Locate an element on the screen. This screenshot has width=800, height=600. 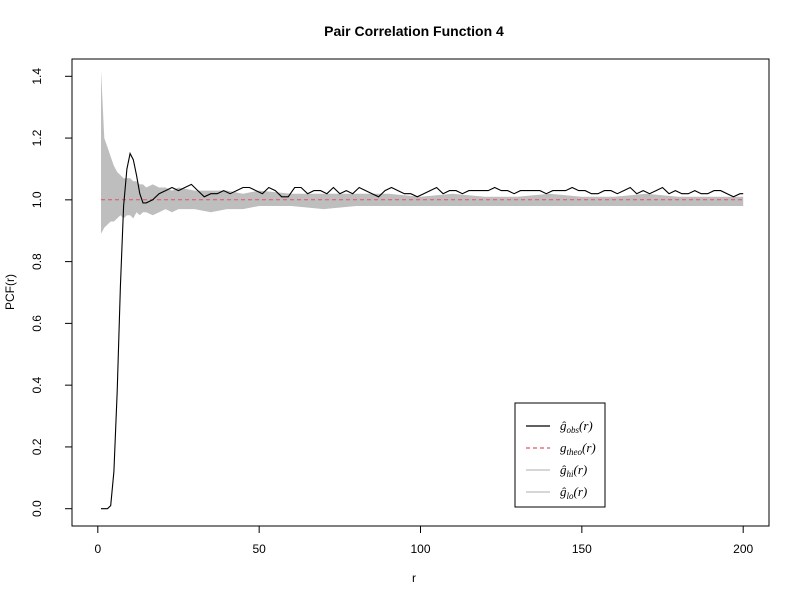
x-axis: 0 50 100 150 200 is located at coordinates (424, 540).